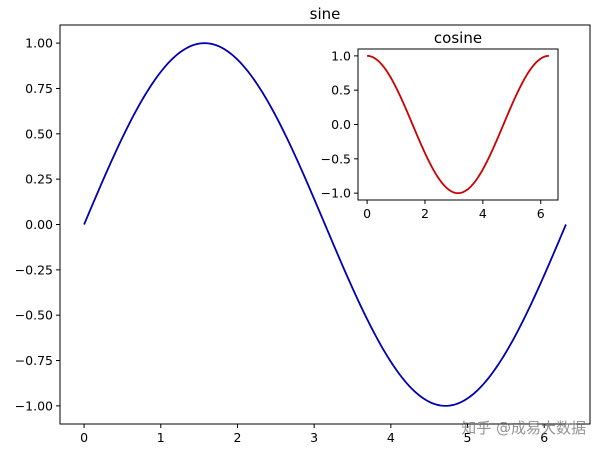 The height and width of the screenshot is (450, 600). I want to click on inset-ytick-label: 0.5, so click(341, 90).